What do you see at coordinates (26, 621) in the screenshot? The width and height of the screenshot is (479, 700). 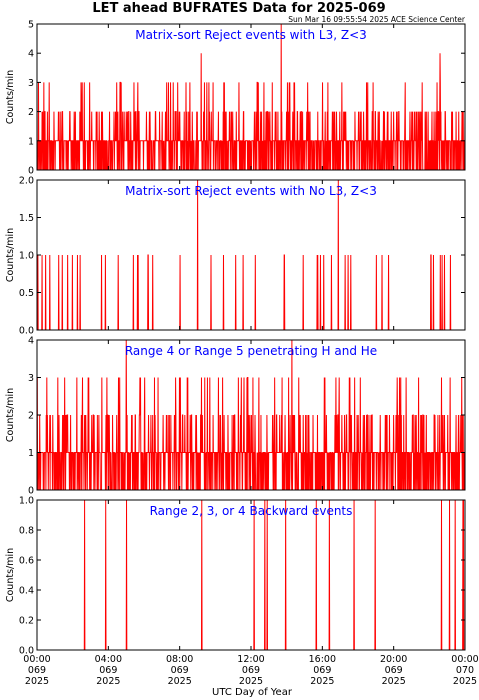 I see `y-tick-label: 0.2` at bounding box center [26, 621].